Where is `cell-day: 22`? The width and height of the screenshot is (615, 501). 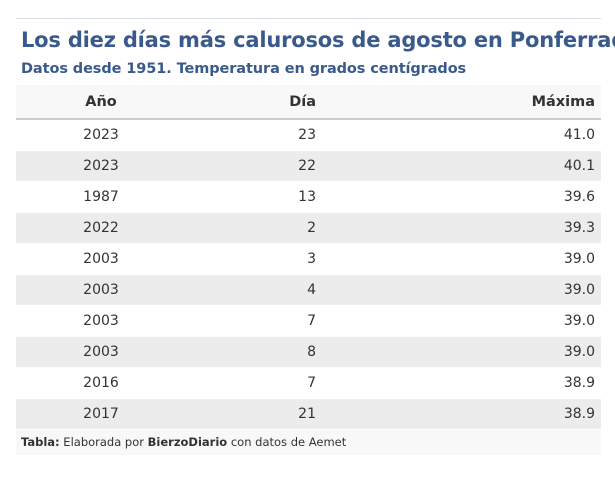
cell-day: 22 is located at coordinates (307, 165).